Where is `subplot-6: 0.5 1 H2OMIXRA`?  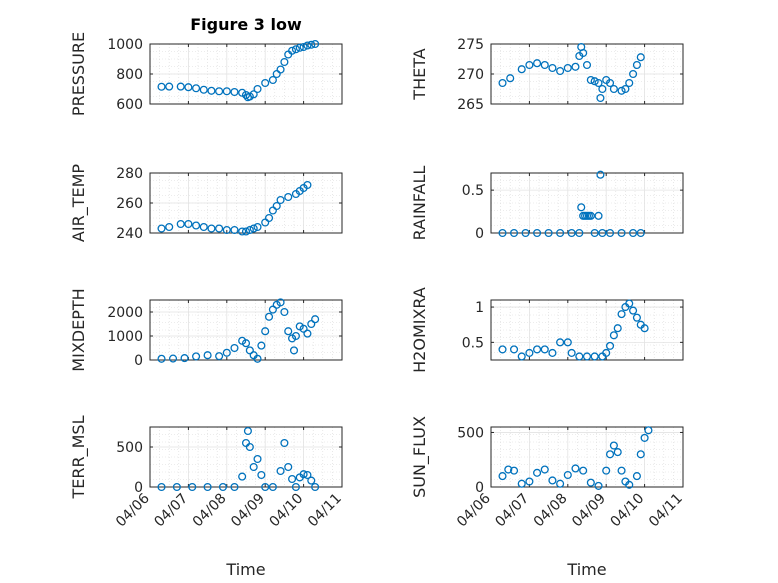
subplot-6: 0.5 1 H2OMIXRA is located at coordinates (547, 330).